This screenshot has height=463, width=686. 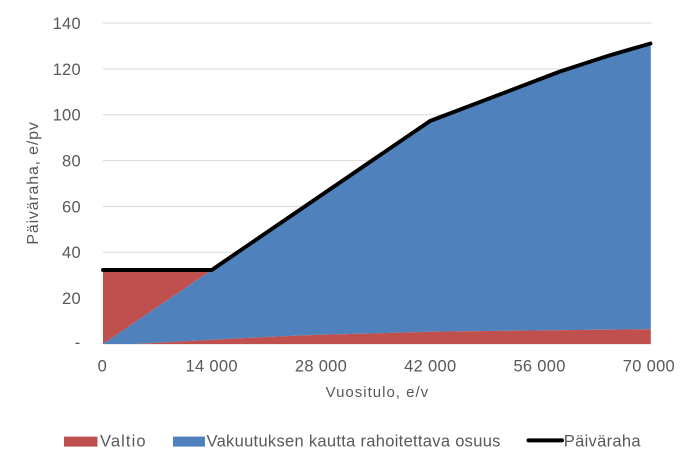 What do you see at coordinates (649, 366) in the screenshot?
I see `svg-text: 70 000` at bounding box center [649, 366].